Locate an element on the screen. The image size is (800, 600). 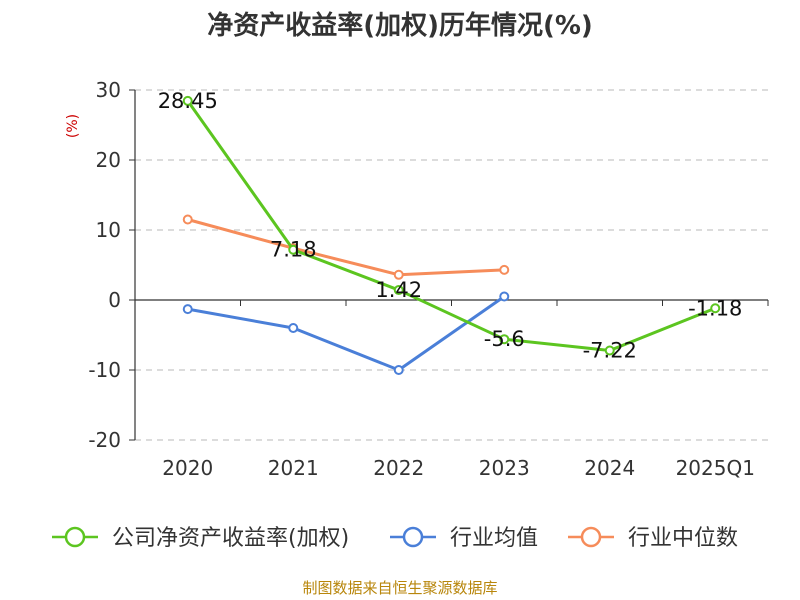
x-tick-label: 2022 is located at coordinates (398, 468).